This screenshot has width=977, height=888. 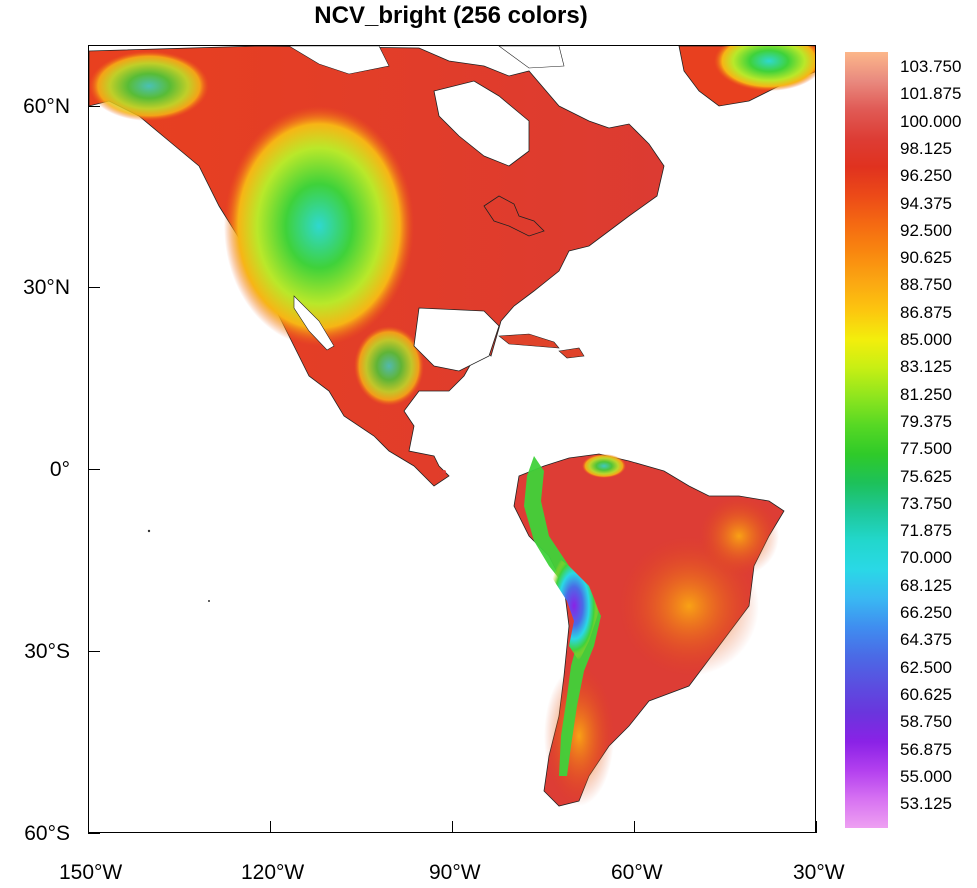 I want to click on colorbar-label: 90.625, so click(x=926, y=257).